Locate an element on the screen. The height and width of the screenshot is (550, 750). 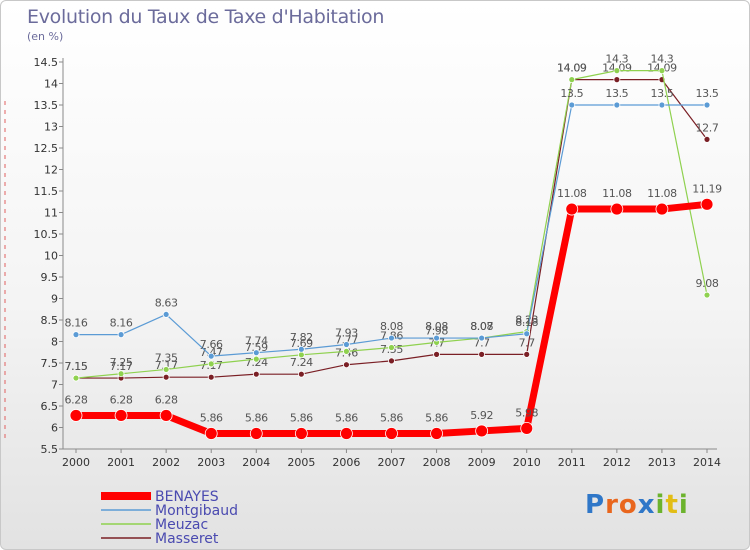
data-label: 5.98 is located at coordinates (526, 412).